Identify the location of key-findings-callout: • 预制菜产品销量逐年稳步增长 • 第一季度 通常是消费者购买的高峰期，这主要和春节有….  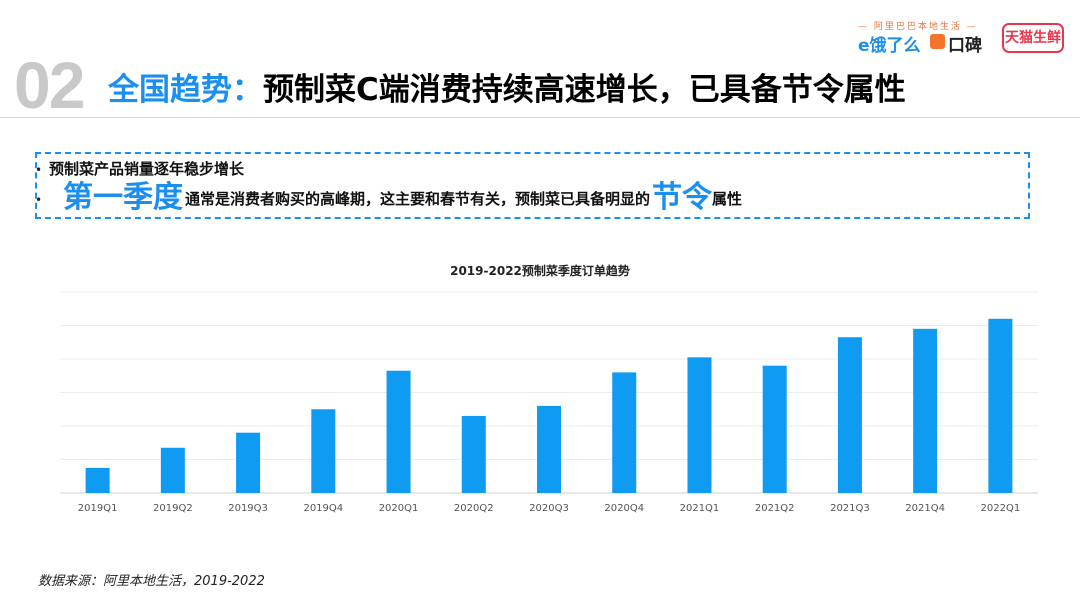
(532, 185).